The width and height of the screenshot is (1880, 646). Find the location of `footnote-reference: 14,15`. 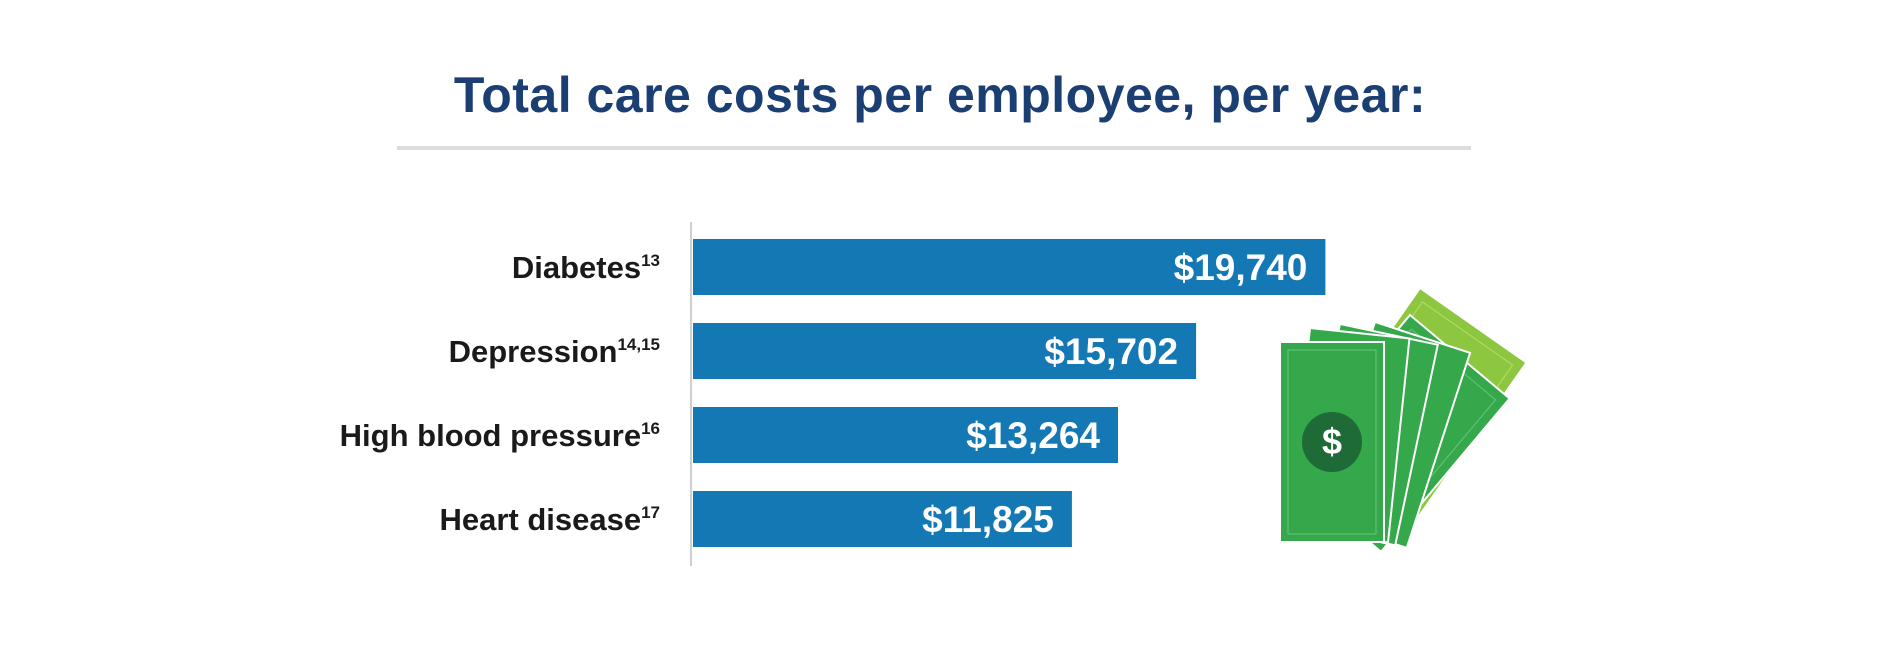

footnote-reference: 14,15 is located at coordinates (638, 344).